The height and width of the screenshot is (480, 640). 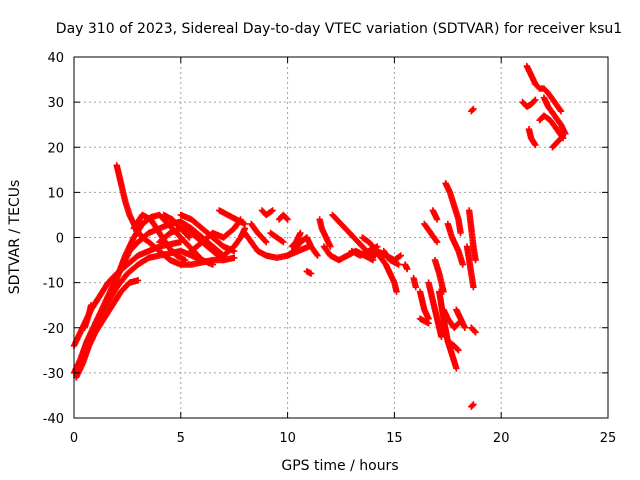 I want to click on x-tick-label: 10, so click(x=287, y=438).